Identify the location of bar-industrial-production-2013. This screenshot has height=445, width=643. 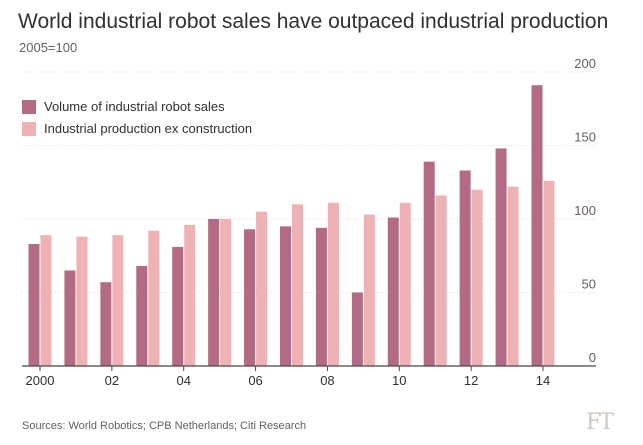
(513, 276).